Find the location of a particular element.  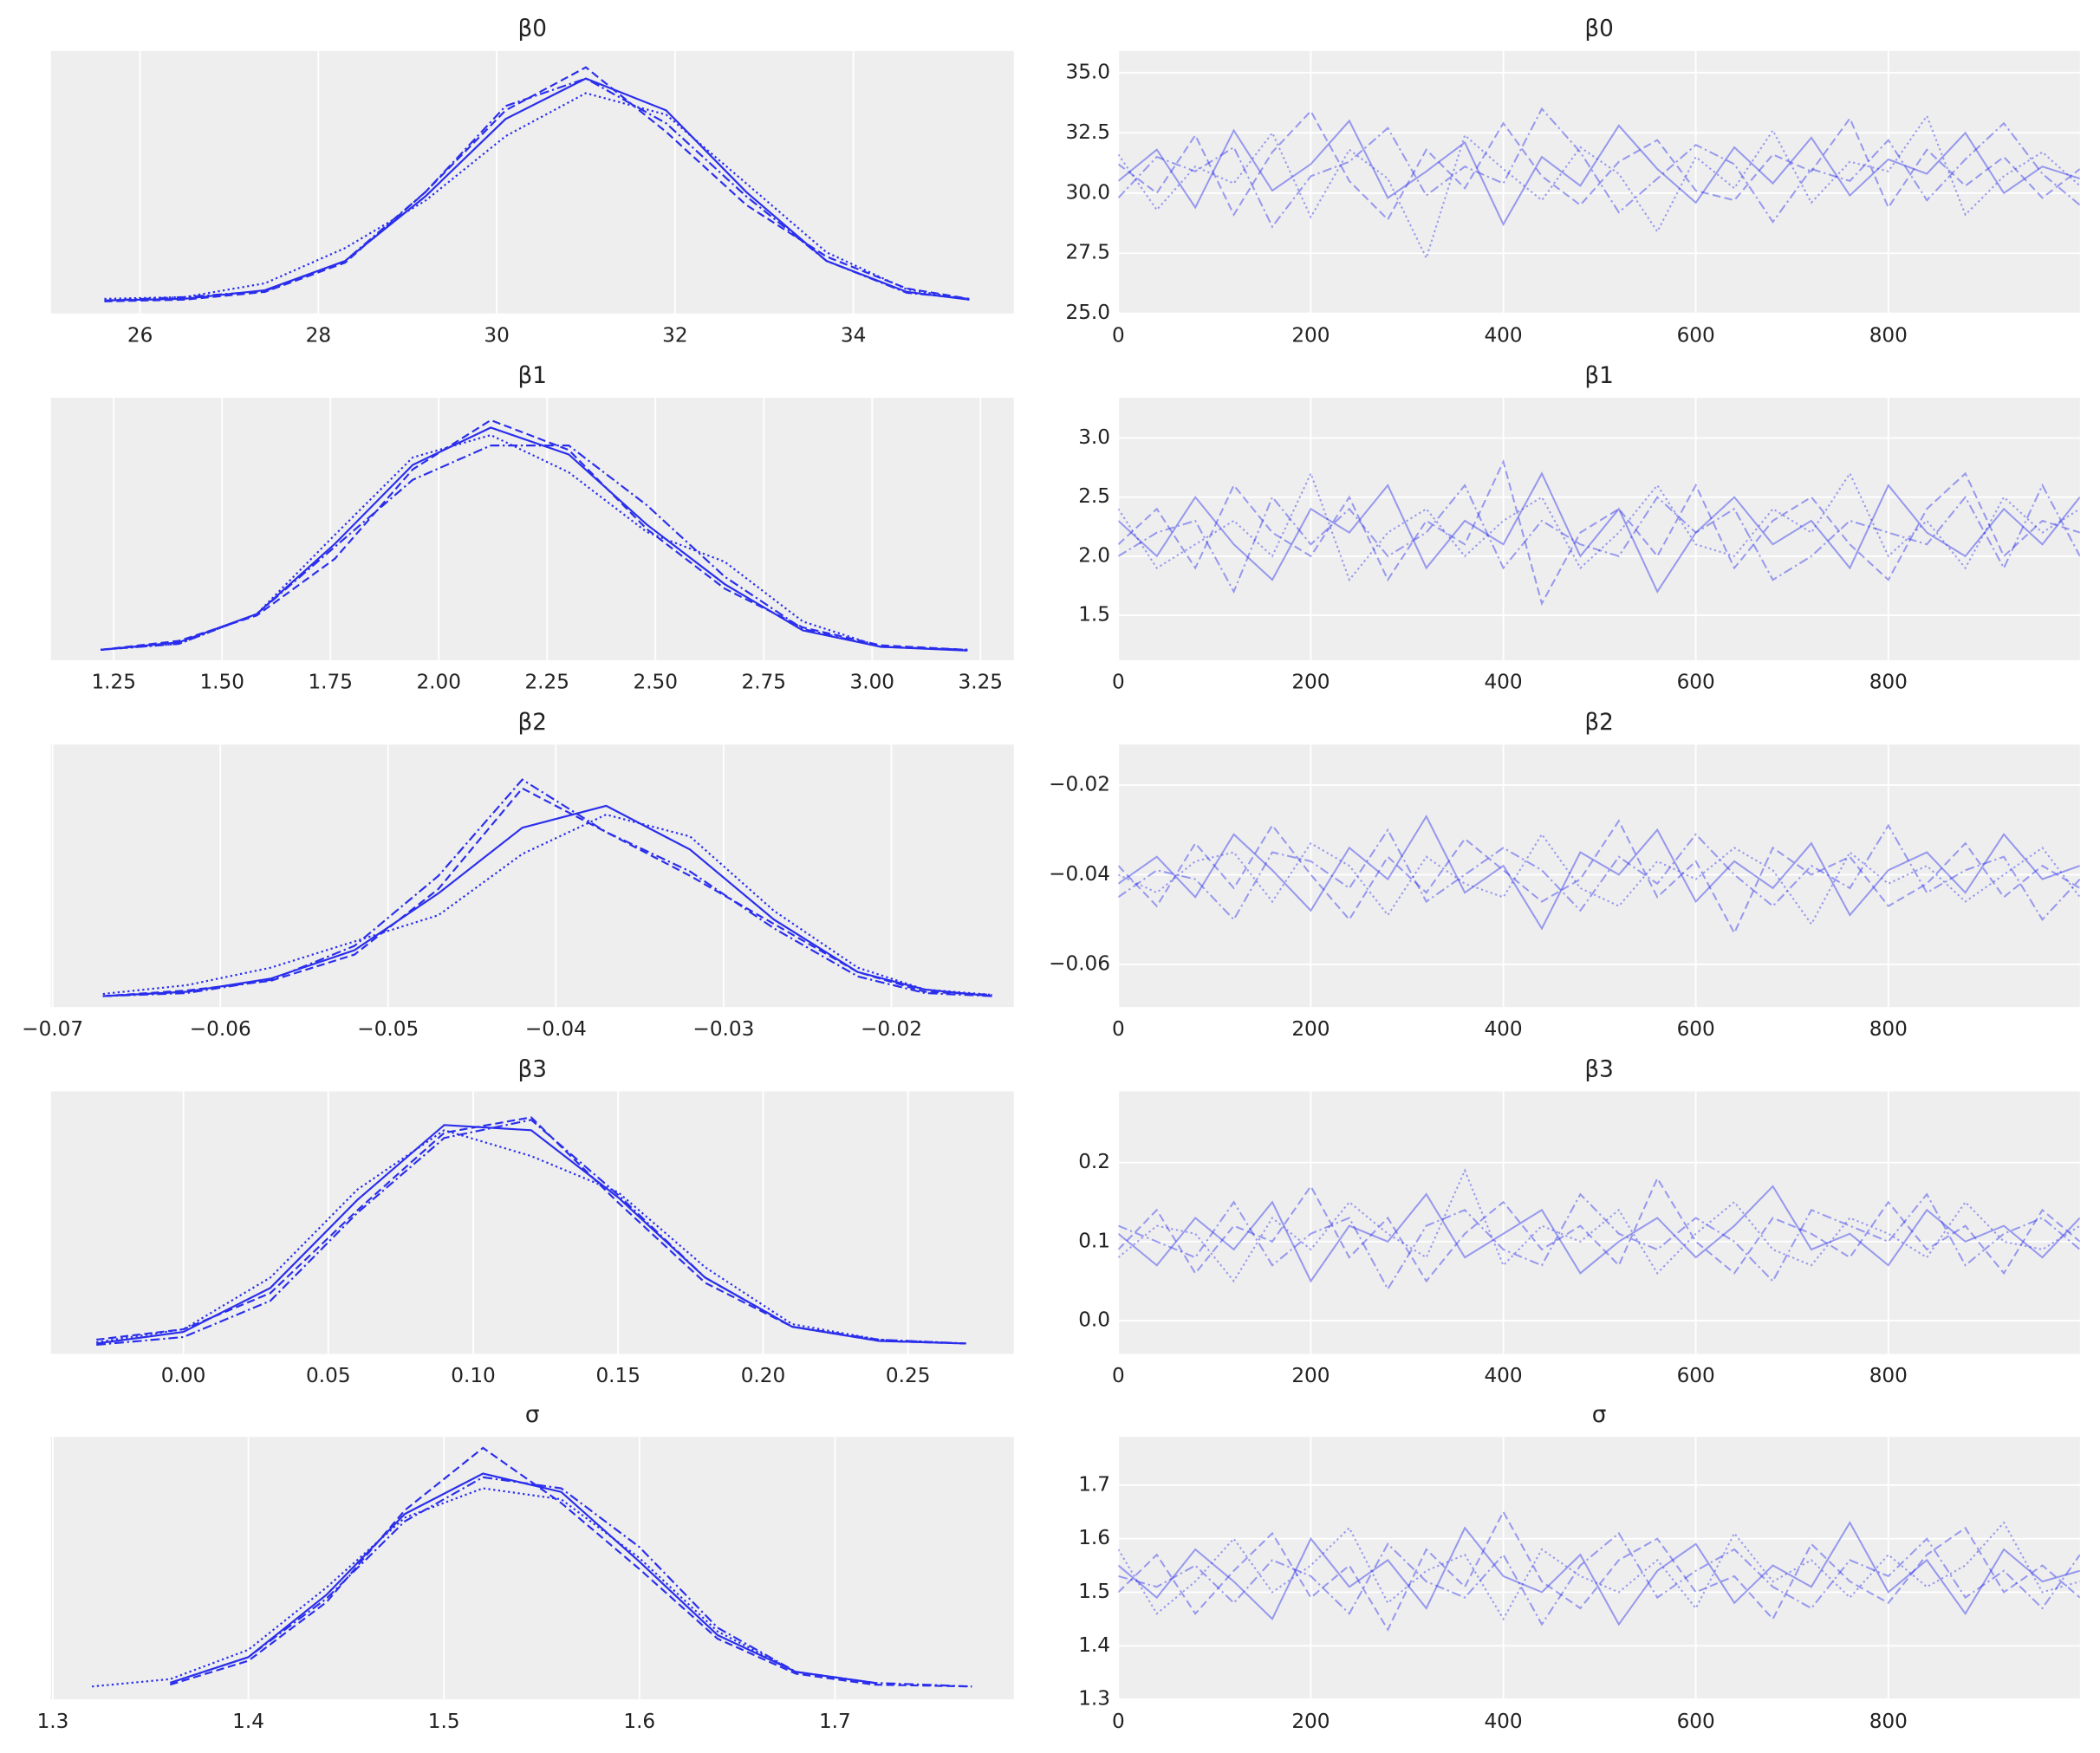

y-tick-label: 0.2 is located at coordinates (1094, 1161).